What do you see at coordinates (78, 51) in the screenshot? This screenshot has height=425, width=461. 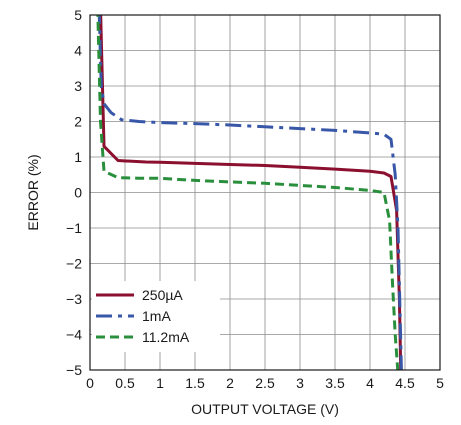 I see `y-tick-label: 4` at bounding box center [78, 51].